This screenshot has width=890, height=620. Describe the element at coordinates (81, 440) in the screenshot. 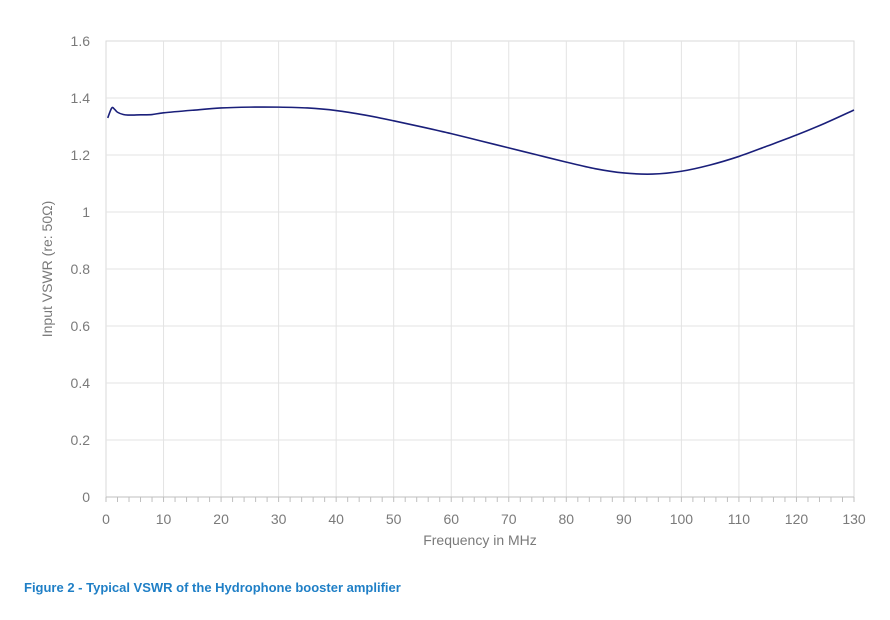

I see `y-tick-label: 0.2` at that location.